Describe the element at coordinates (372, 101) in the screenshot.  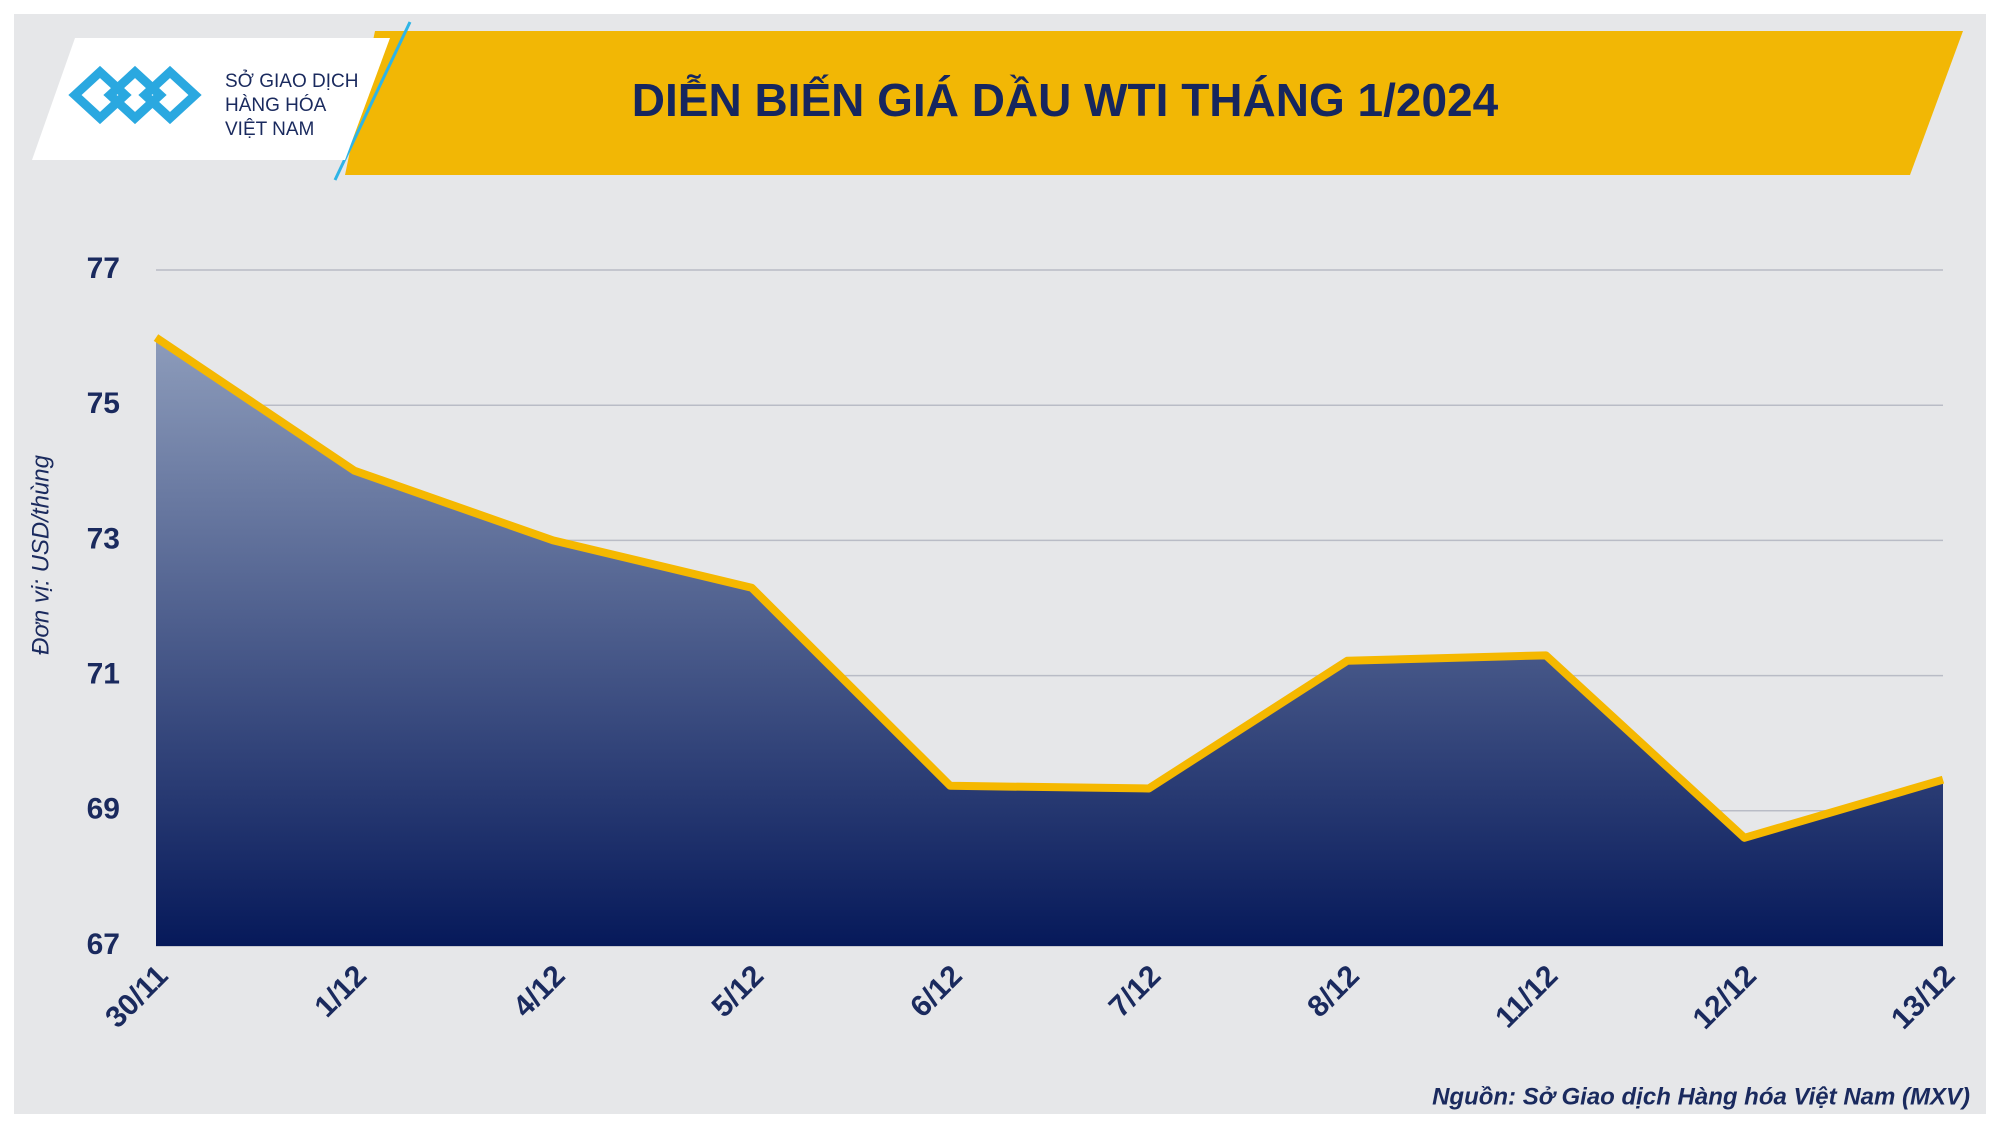
I see `banner-accent` at that location.